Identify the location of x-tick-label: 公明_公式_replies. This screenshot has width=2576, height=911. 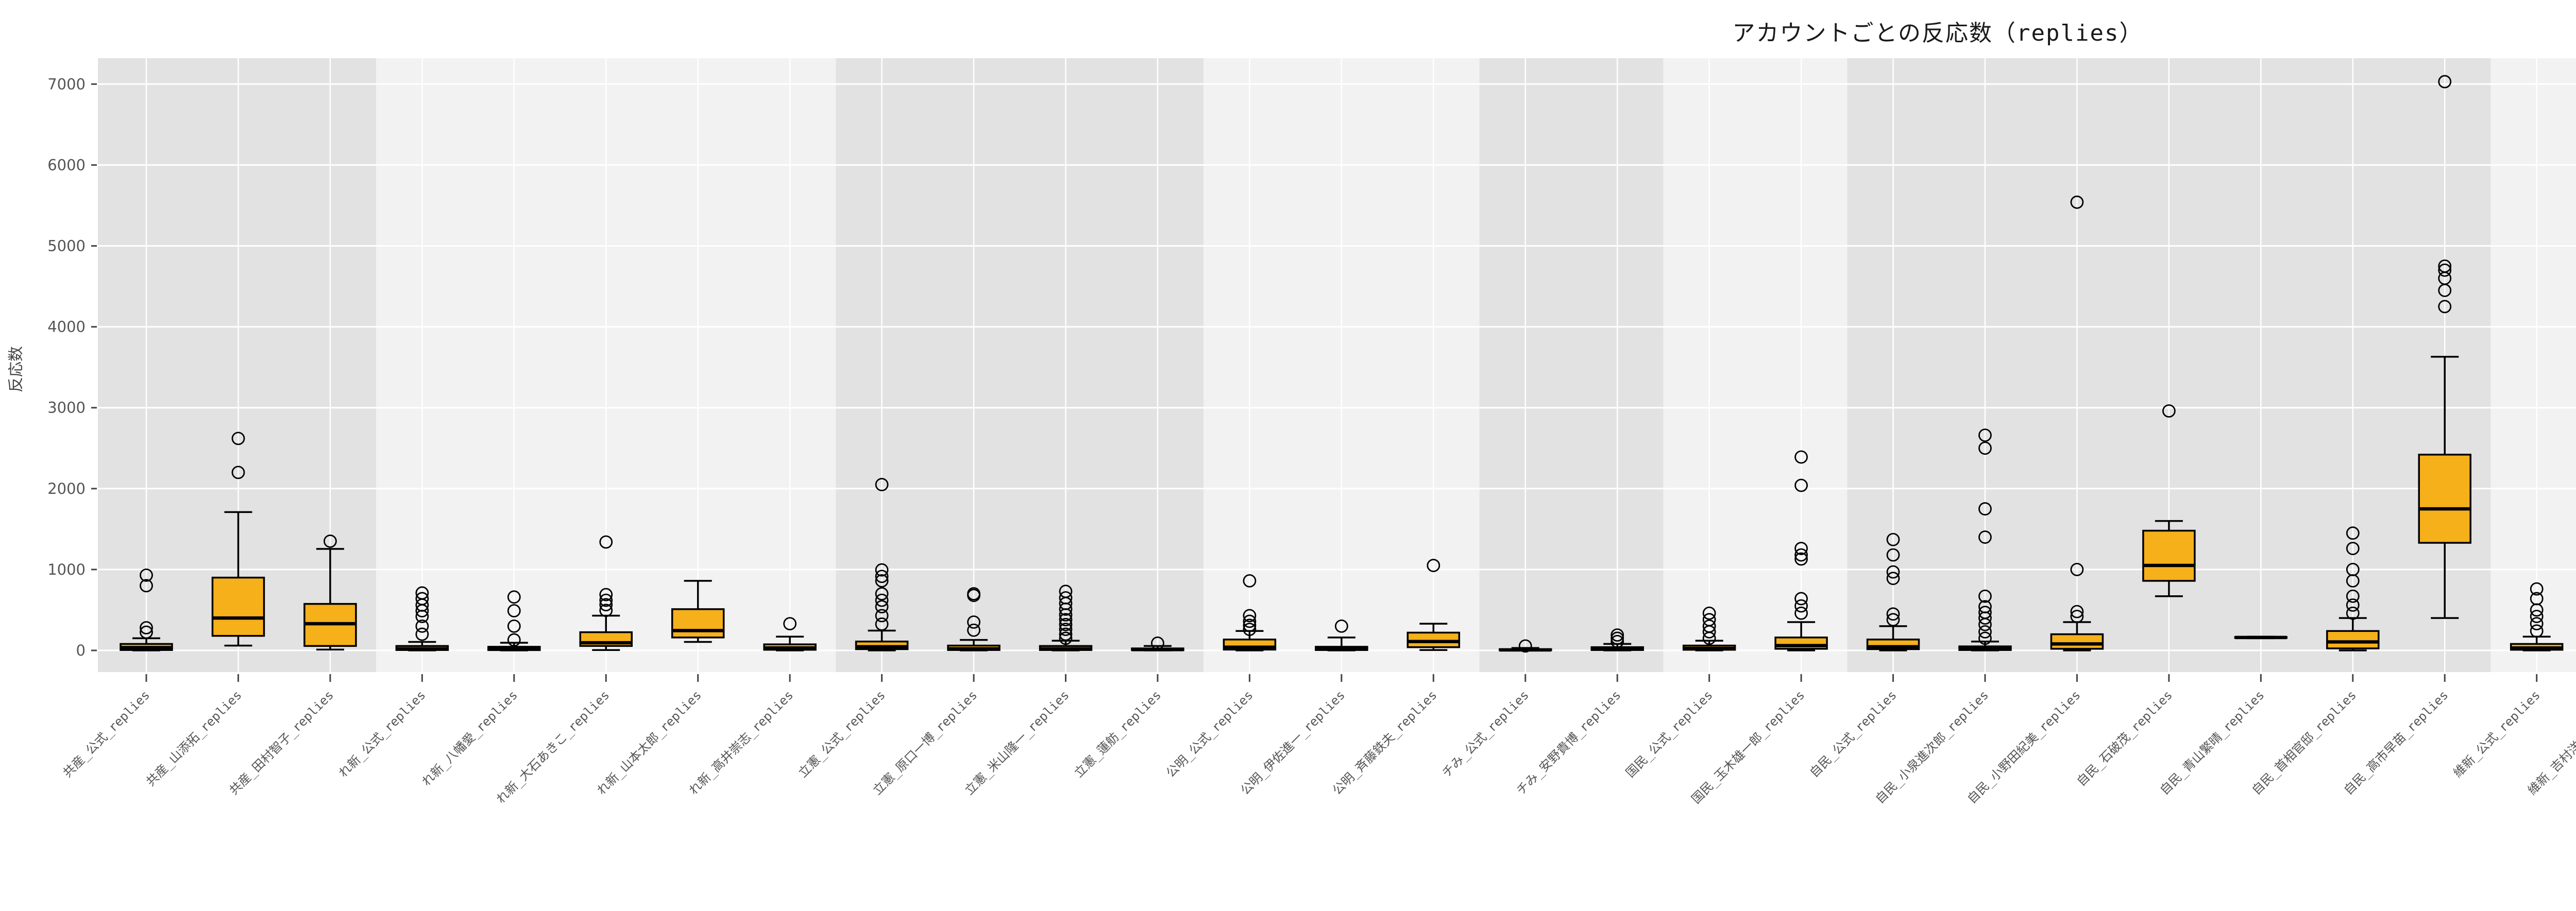
(1209, 733).